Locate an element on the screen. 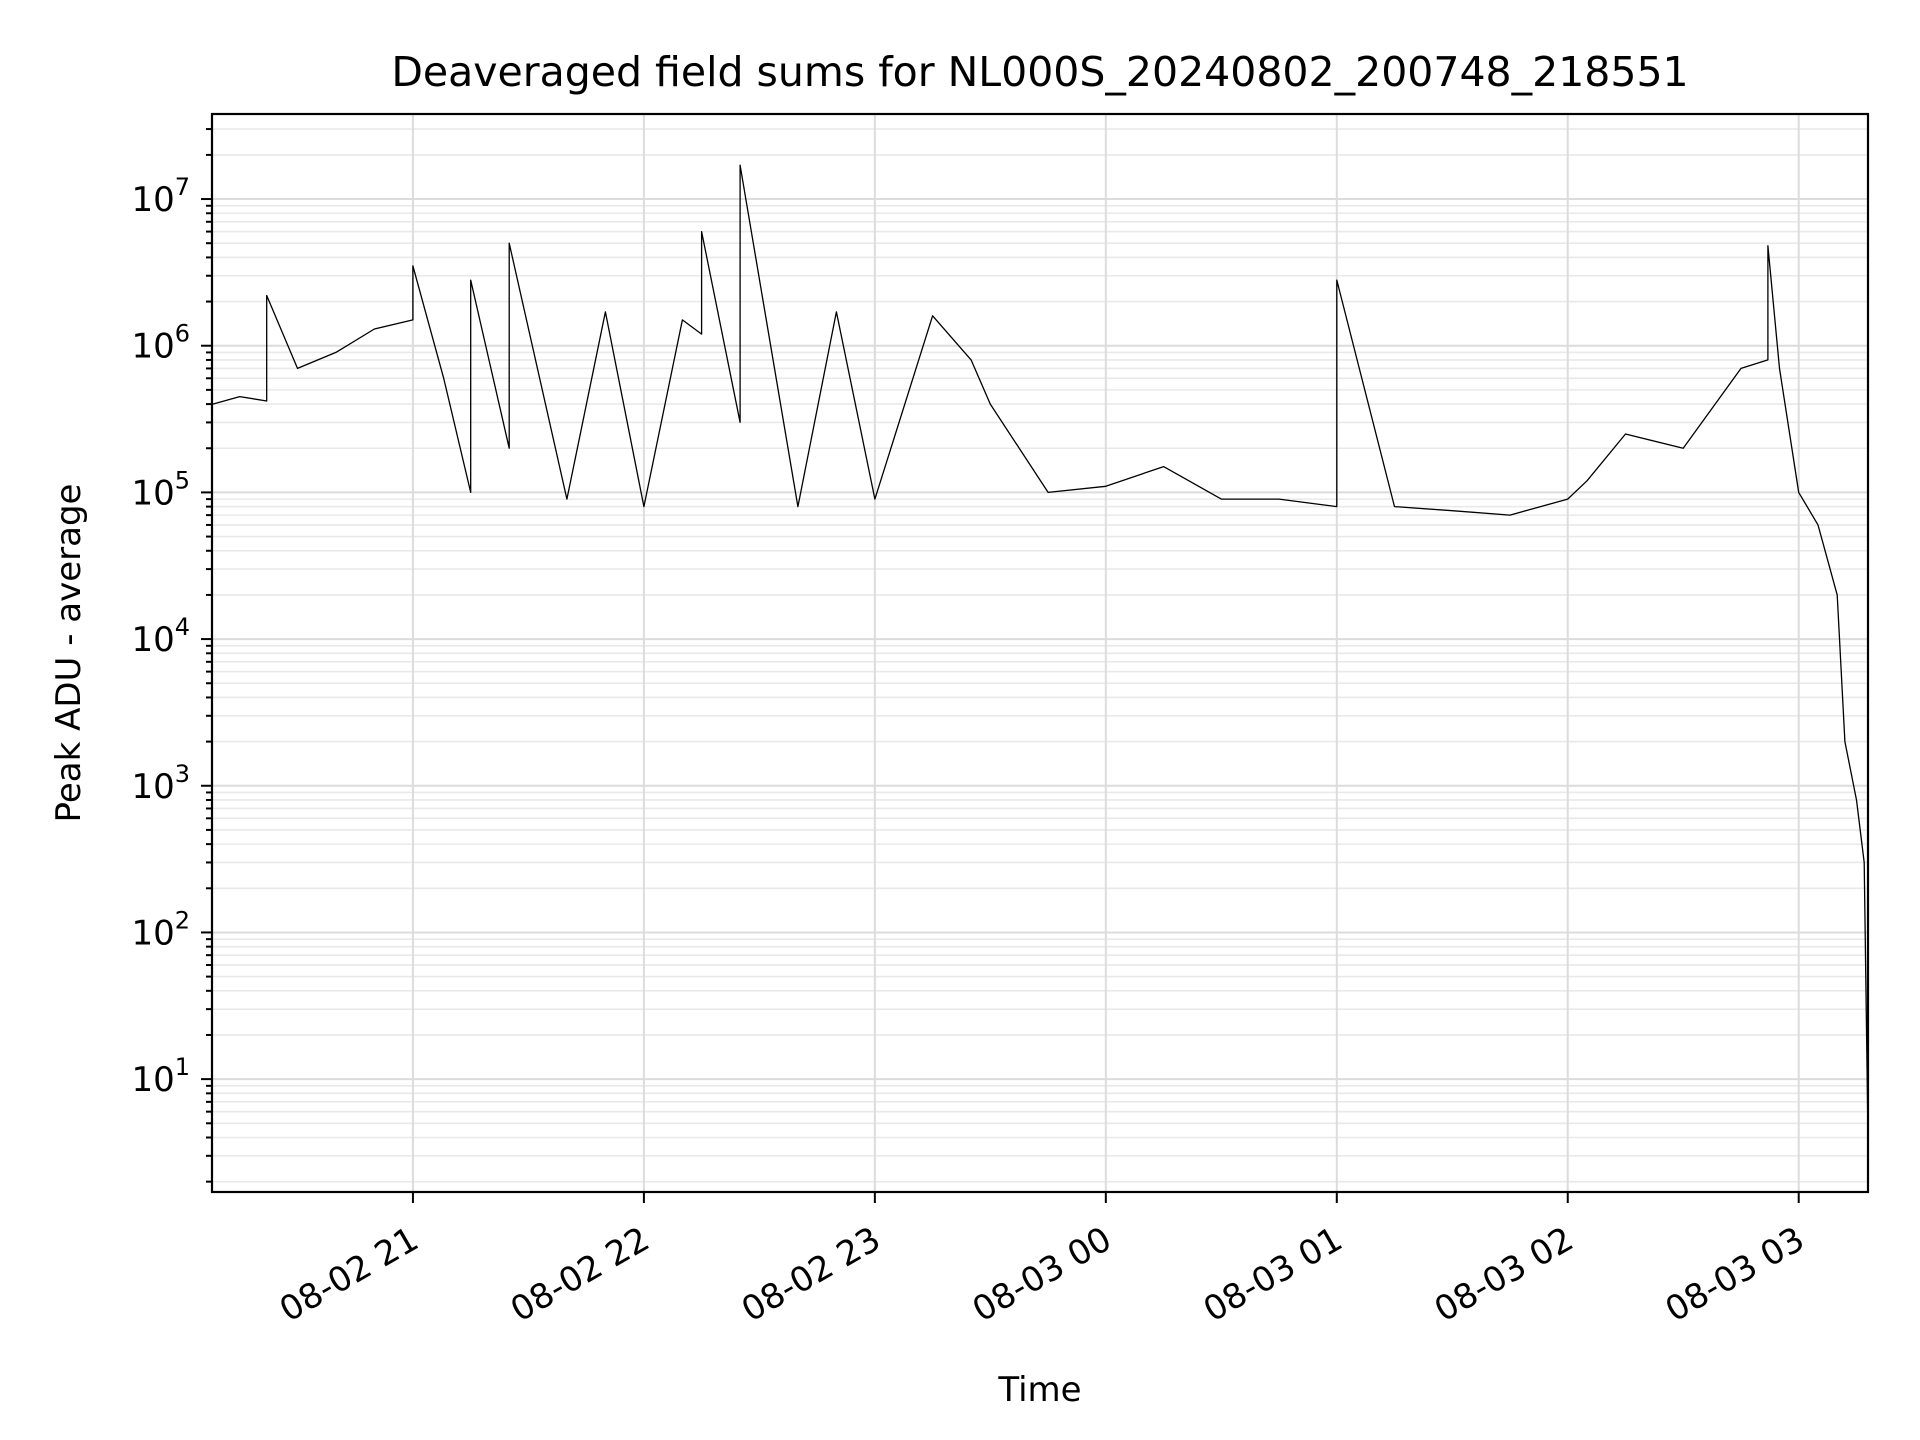 The height and width of the screenshot is (1440, 1920). x-tick-label: 08-02 21 is located at coordinates (349, 1274).